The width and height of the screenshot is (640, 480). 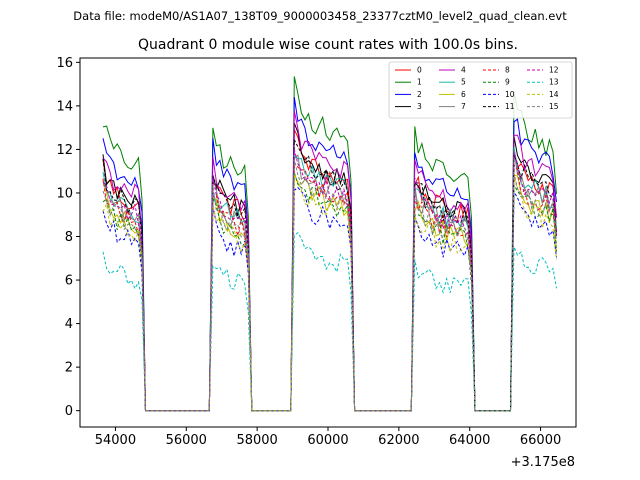 I want to click on x-axis: 54000 56000 58000 60000 62000 64000 66000, so click(x=328, y=437).